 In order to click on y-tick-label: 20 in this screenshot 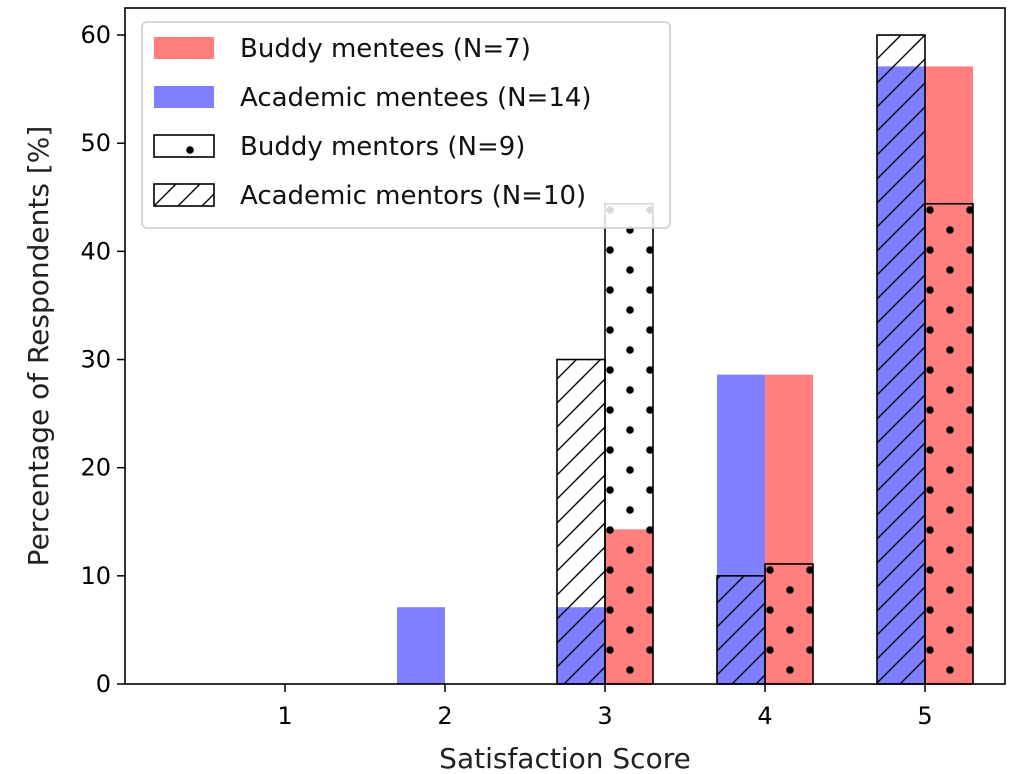, I will do `click(95, 468)`.